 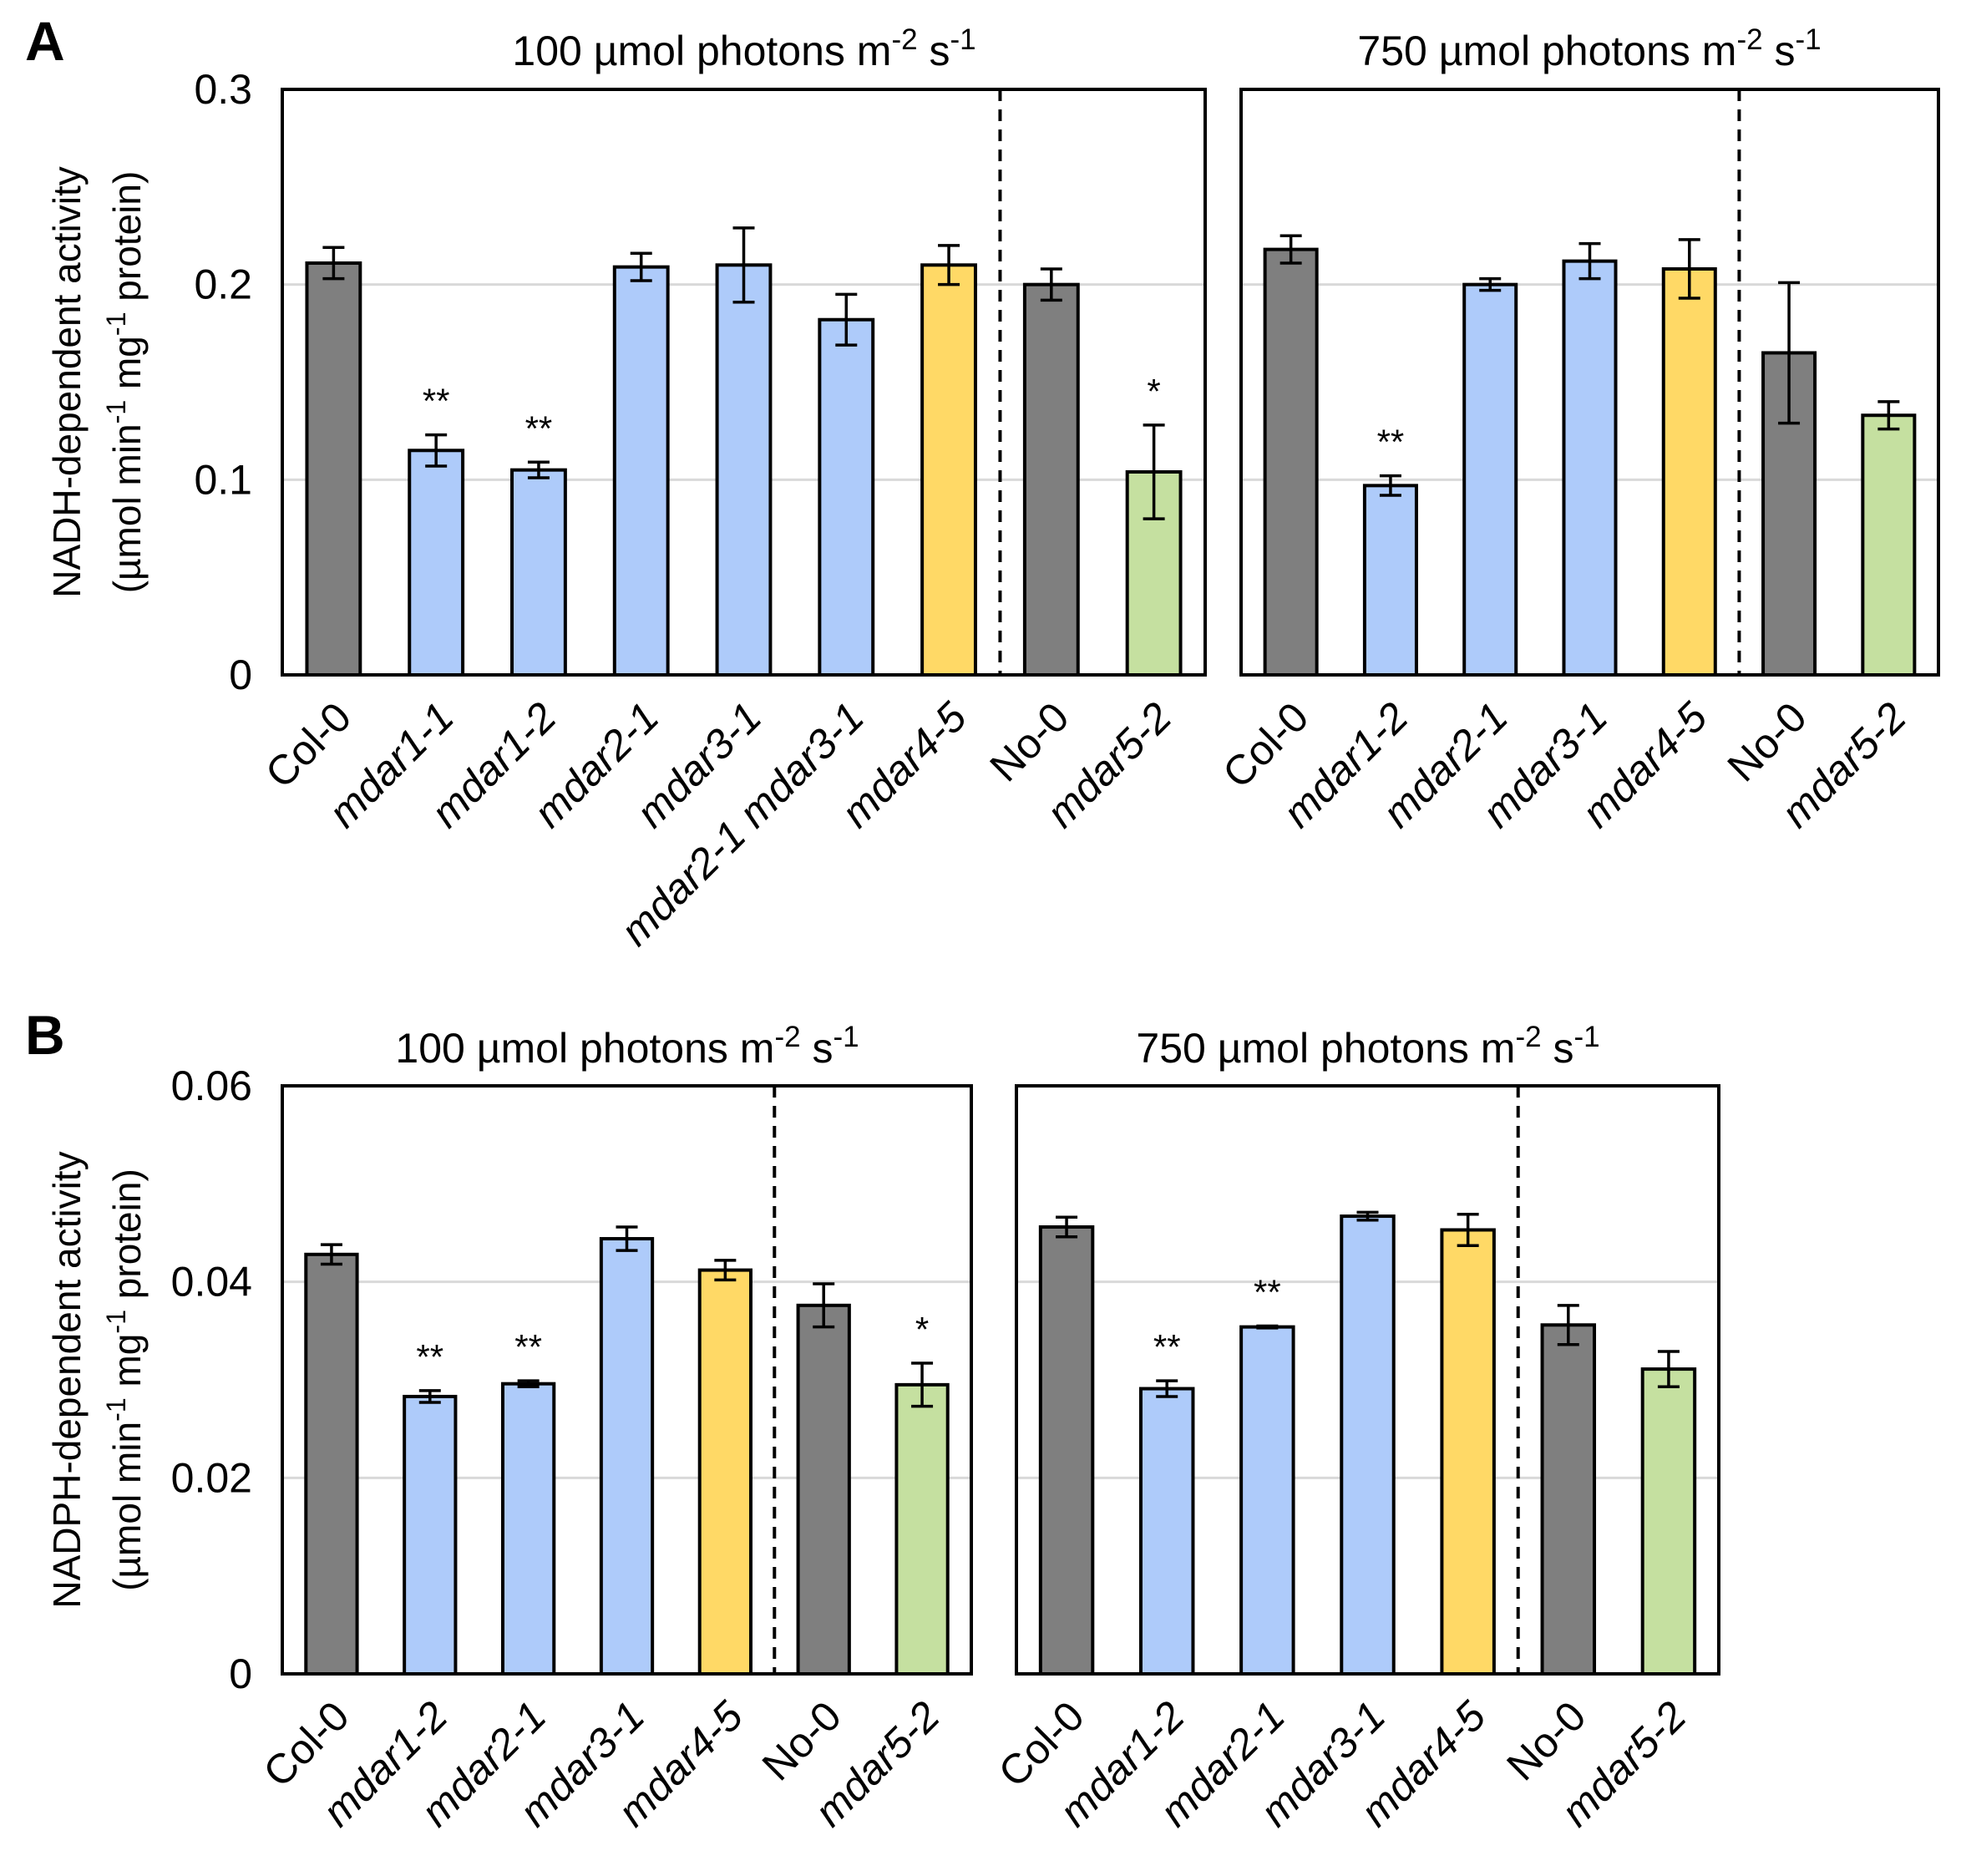 I want to click on y-tick-label: 0.2, so click(x=223, y=284).